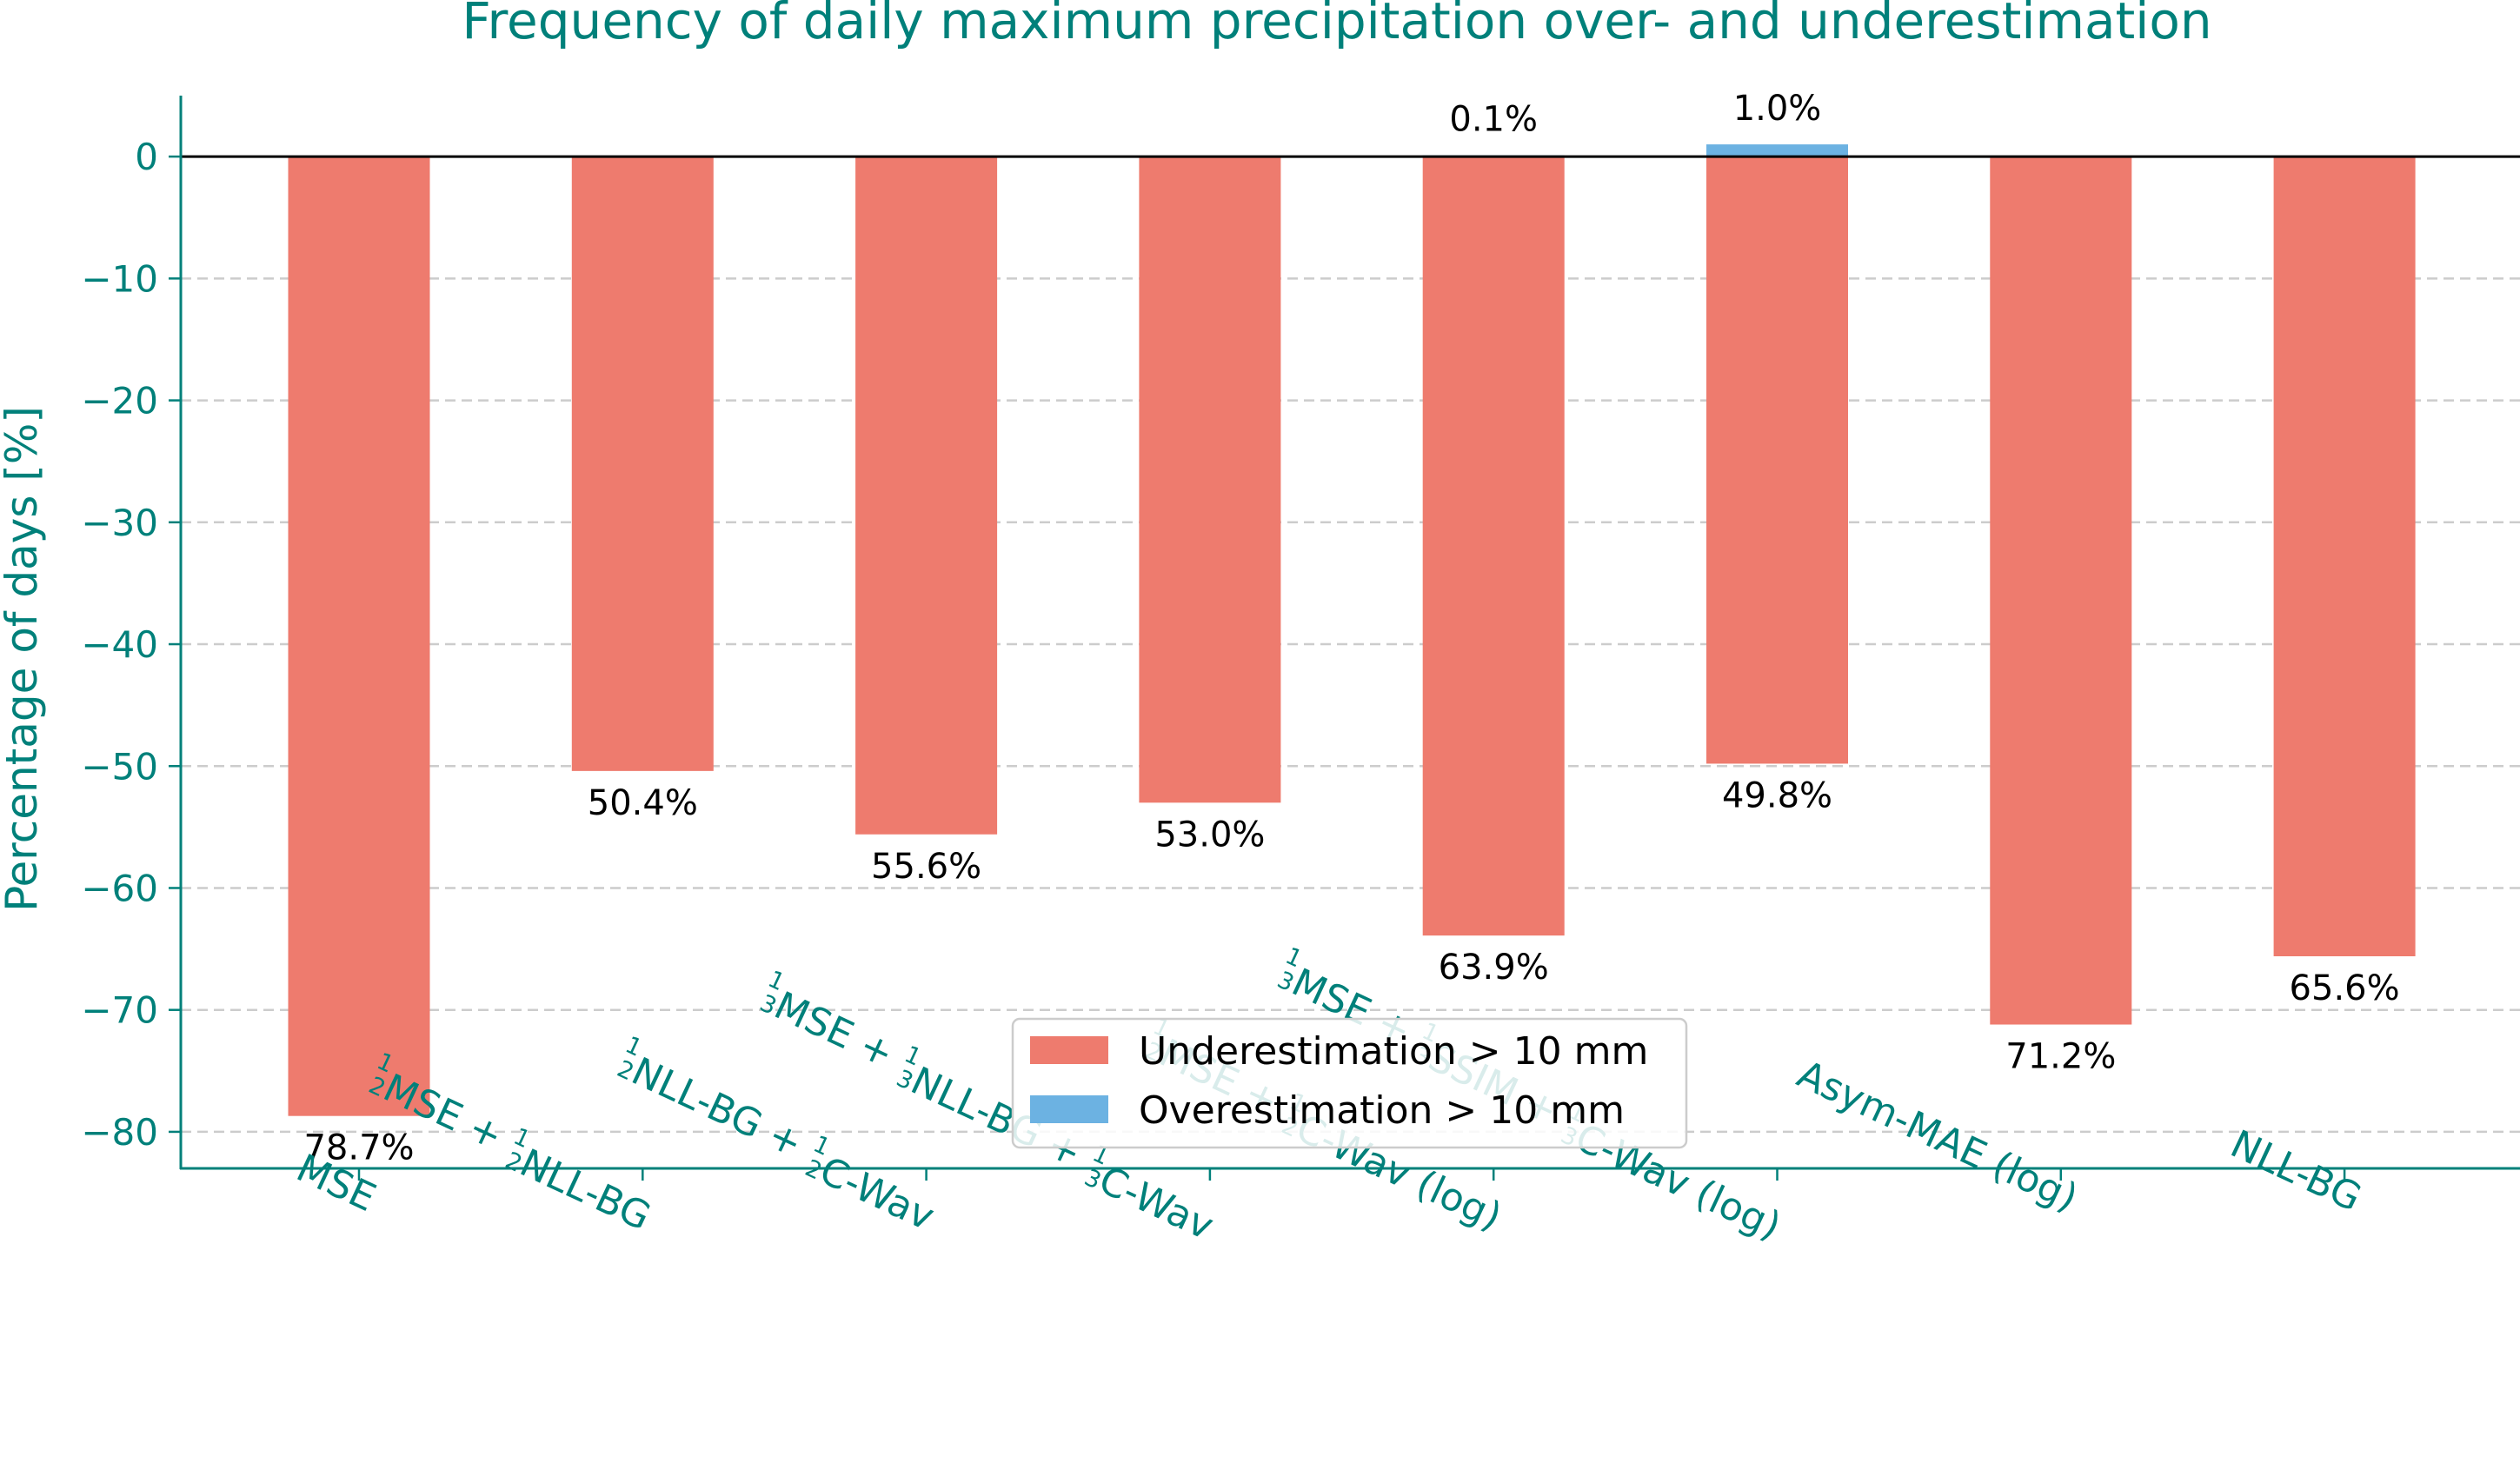 The height and width of the screenshot is (1477, 2520). Describe the element at coordinates (1382, 1110) in the screenshot. I see `legend-label-over: Overestimation > 10 mm` at that location.